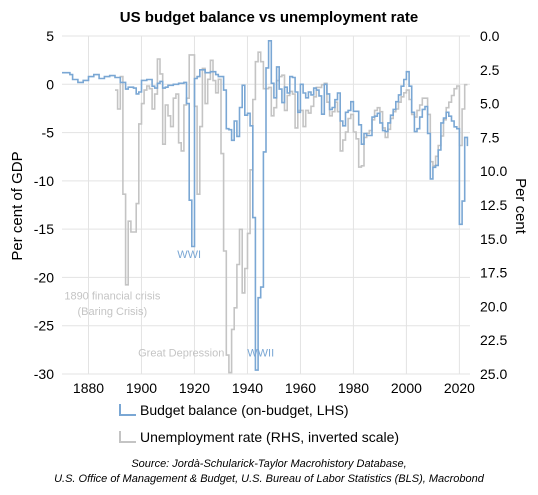  Describe the element at coordinates (50, 84) in the screenshot. I see `left-tick-label: 0` at that location.